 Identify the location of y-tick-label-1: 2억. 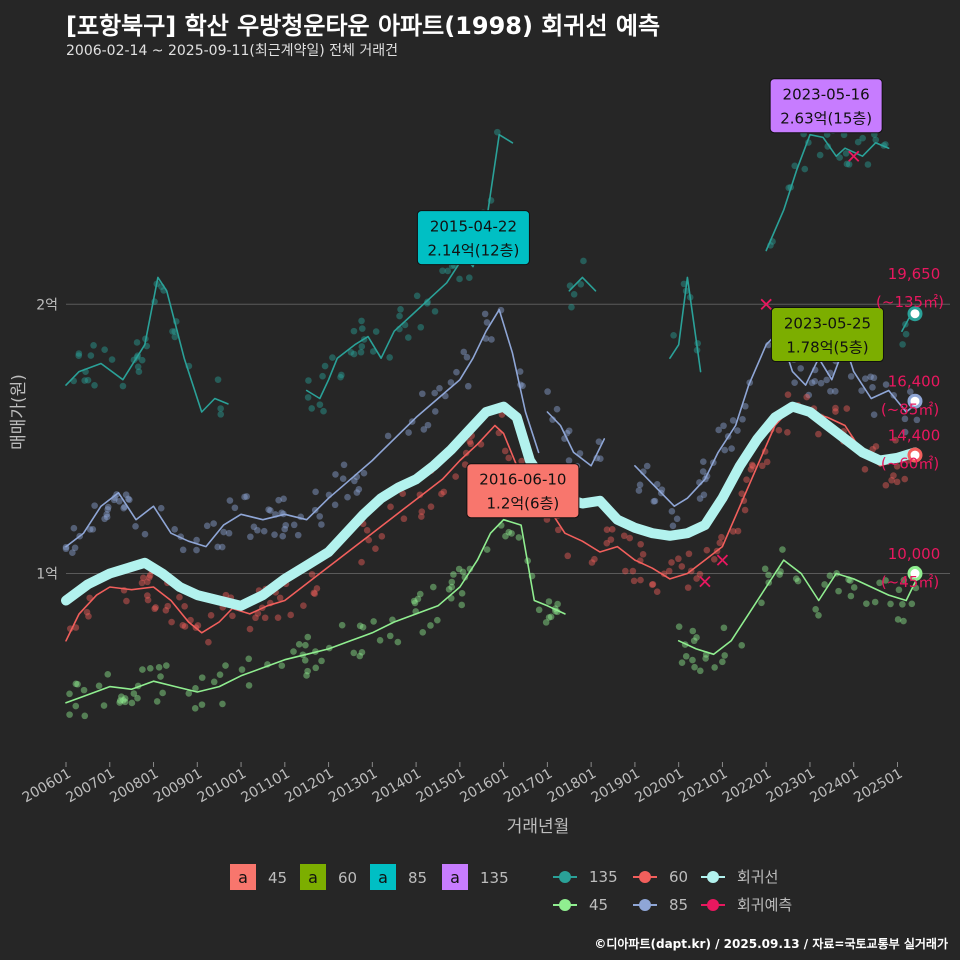
(47, 305).